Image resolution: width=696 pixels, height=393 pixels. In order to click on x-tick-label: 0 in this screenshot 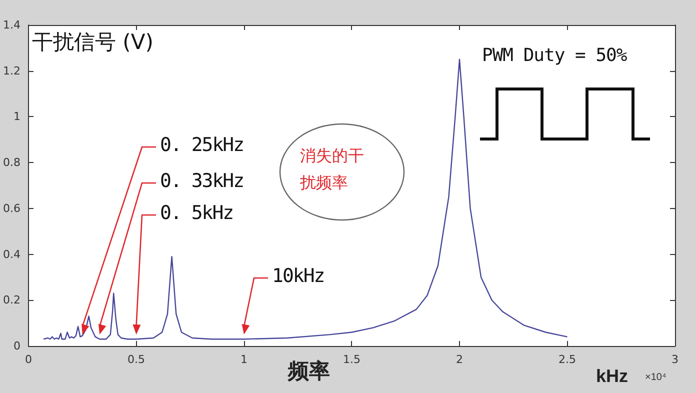, I will do `click(28, 359)`.